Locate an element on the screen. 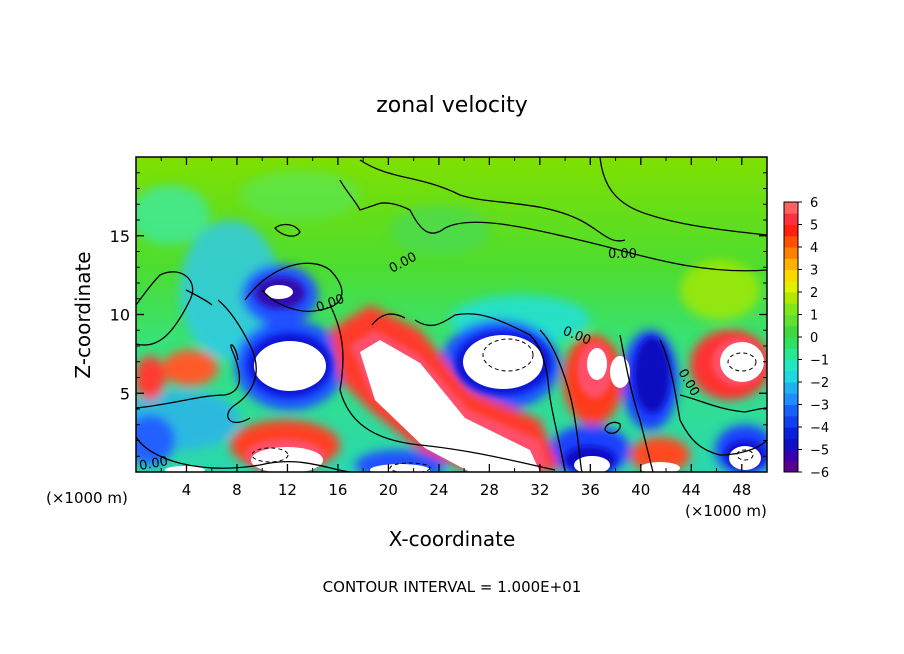 This screenshot has height=654, width=904. colorbar-tick-label: −6 is located at coordinates (819, 473).